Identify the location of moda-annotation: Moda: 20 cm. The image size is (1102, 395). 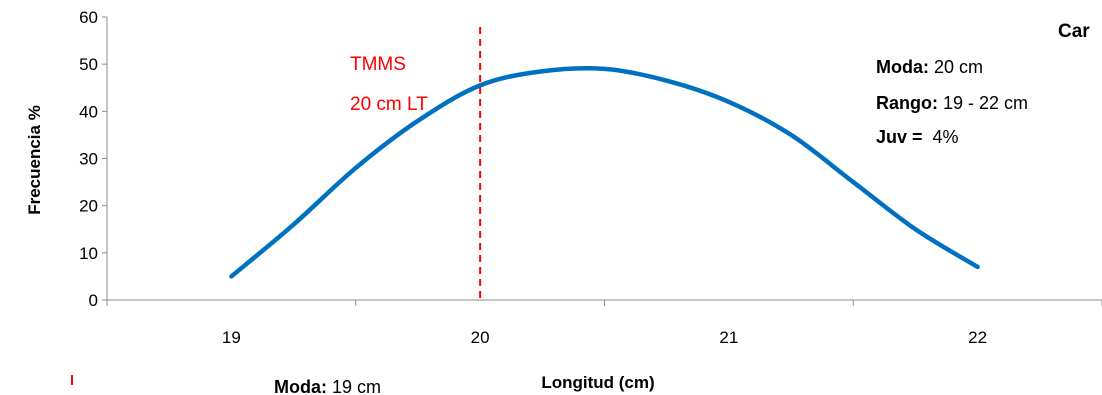
(929, 67).